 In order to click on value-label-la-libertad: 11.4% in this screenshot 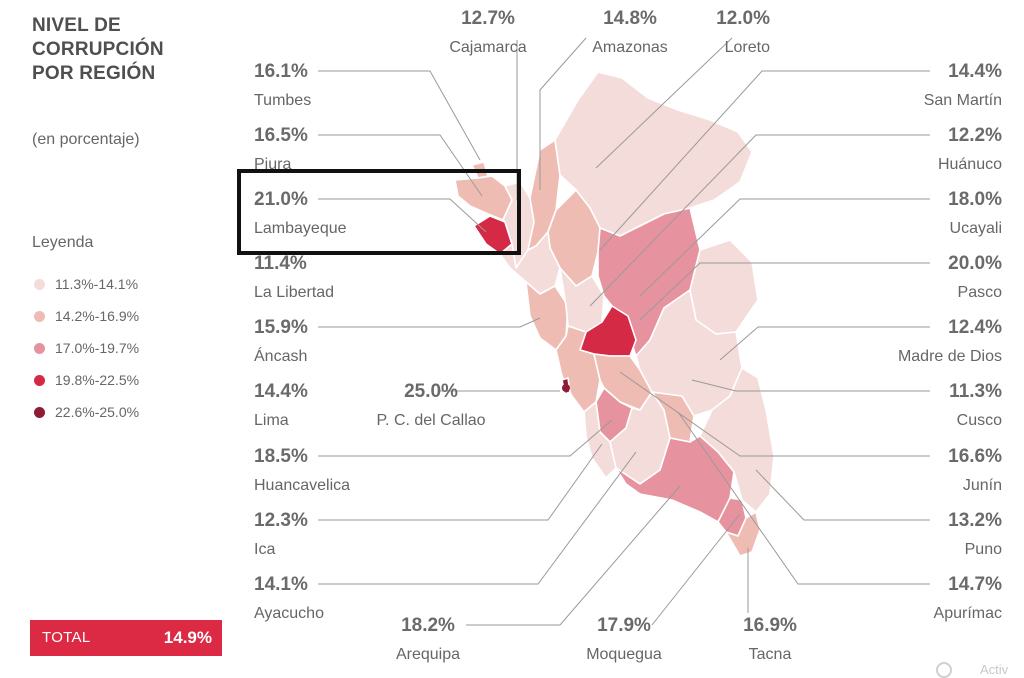, I will do `click(280, 263)`.